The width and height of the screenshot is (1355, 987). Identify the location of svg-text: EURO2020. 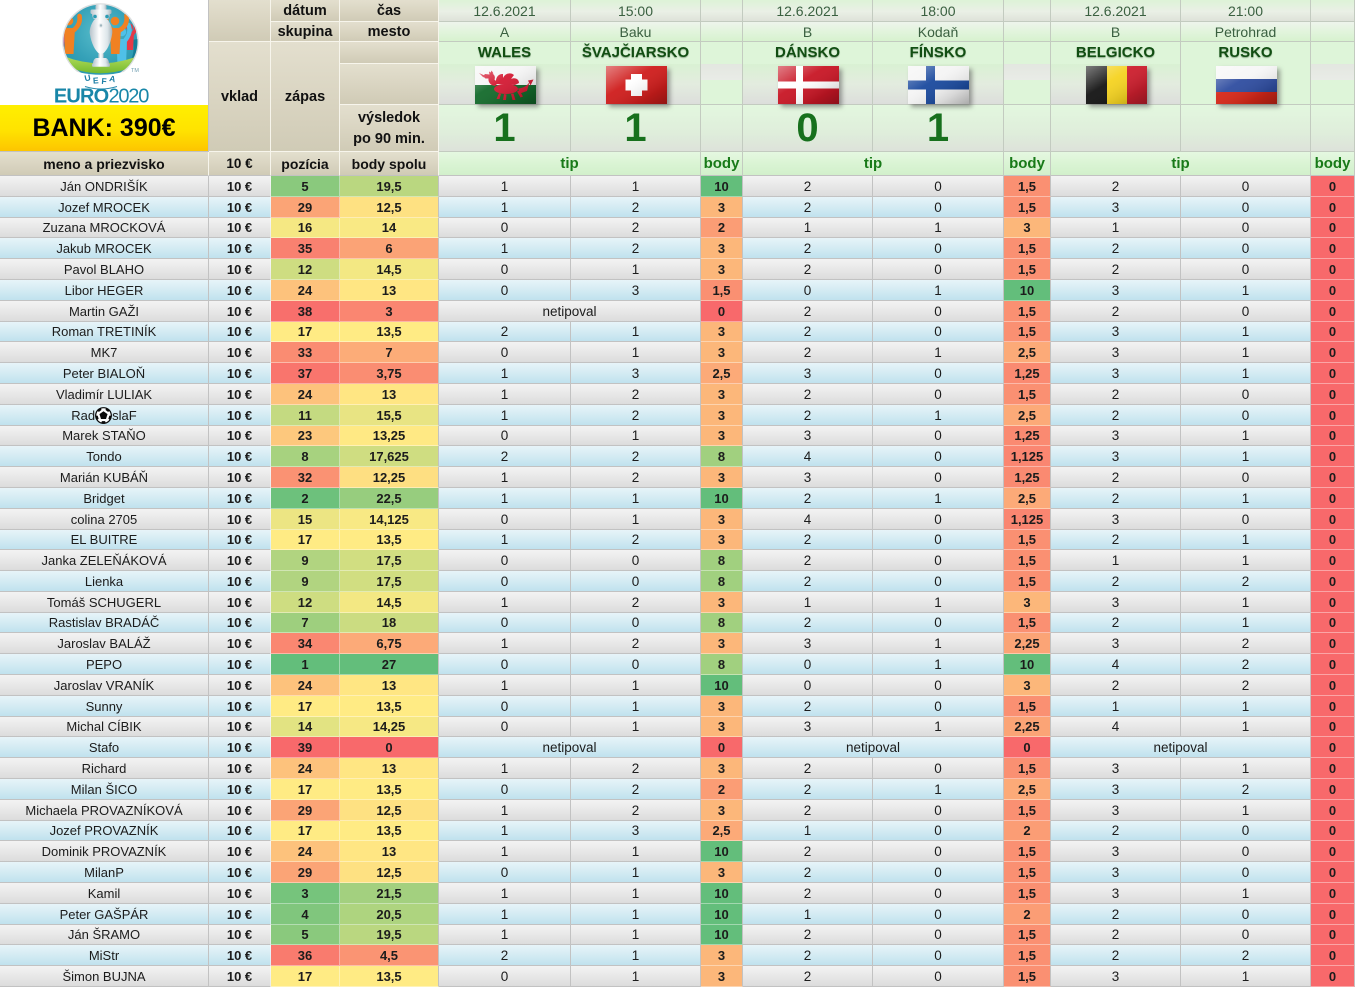
(101, 96).